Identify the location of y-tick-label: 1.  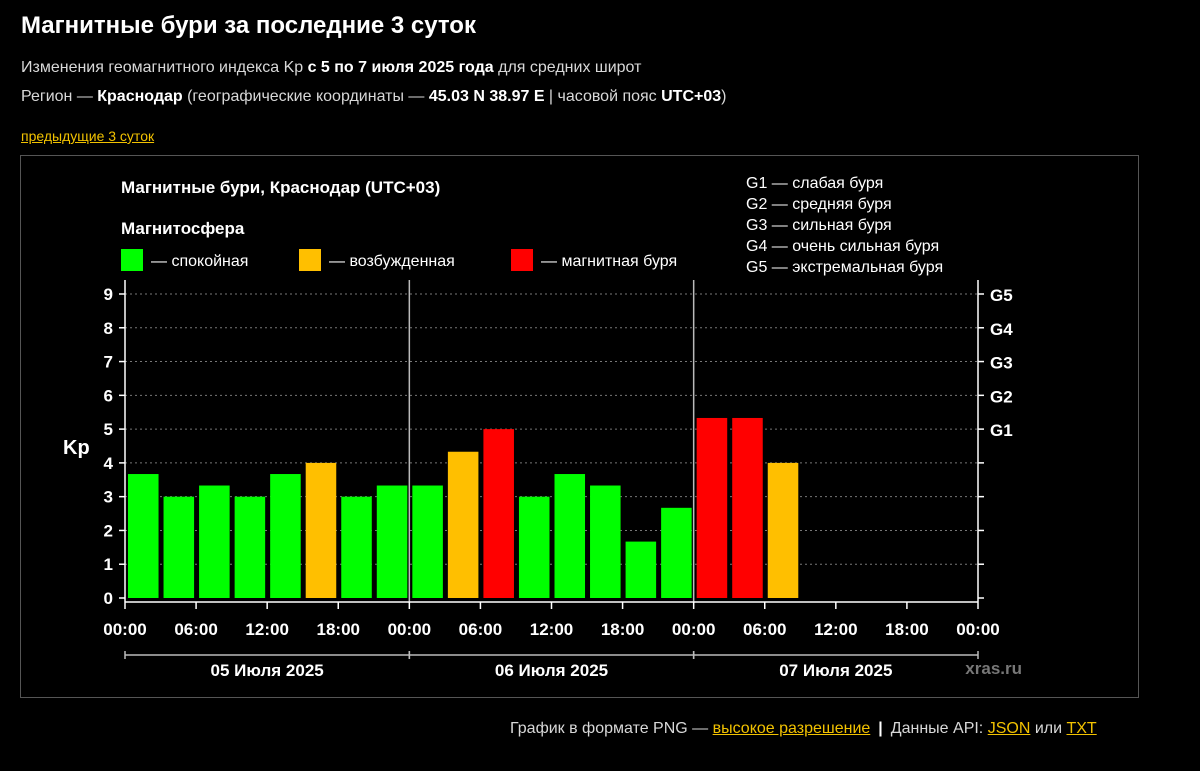
(108, 564).